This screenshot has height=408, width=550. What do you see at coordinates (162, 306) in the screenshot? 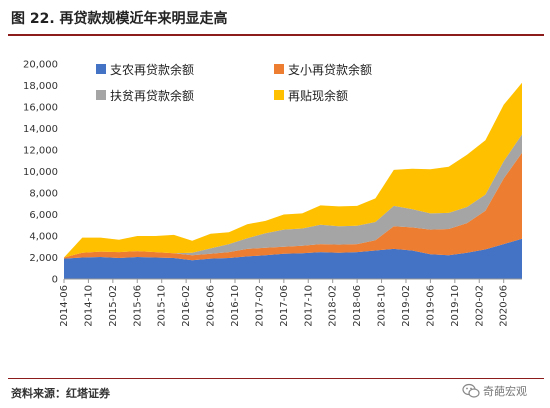
I see `x-tick-label: 2015-10` at bounding box center [162, 306].